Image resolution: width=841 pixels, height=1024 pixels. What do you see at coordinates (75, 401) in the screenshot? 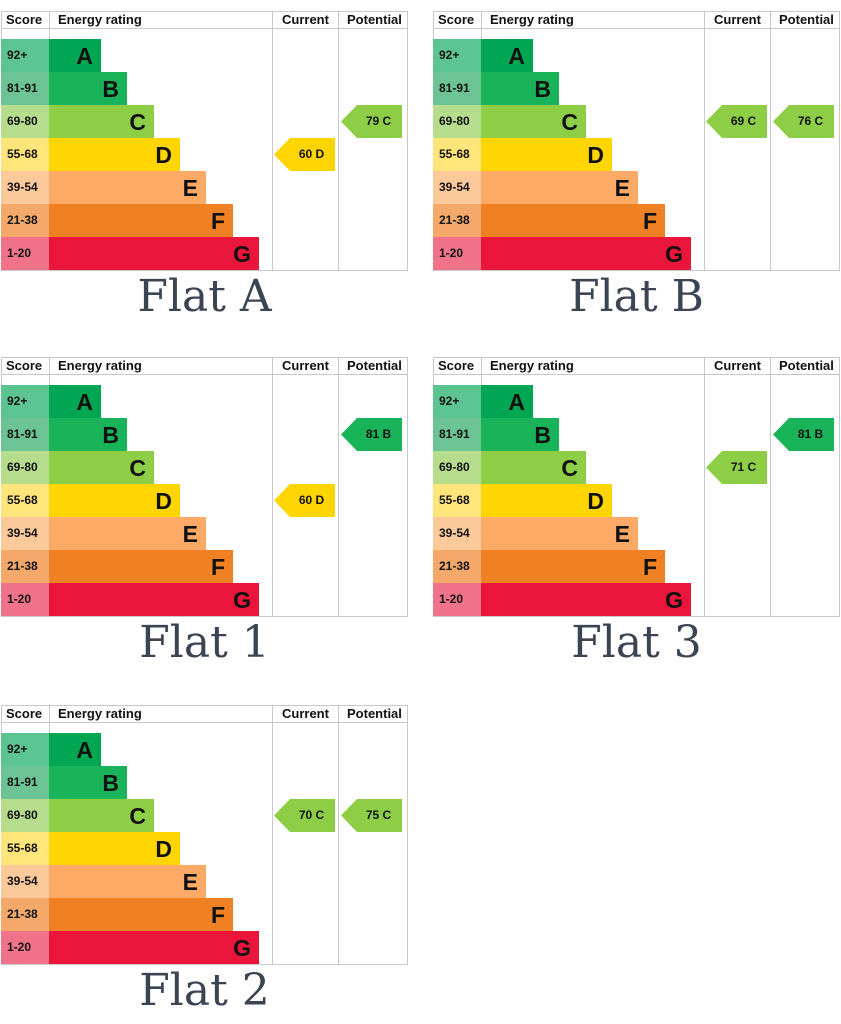
I see `band-bar-a: A` at bounding box center [75, 401].